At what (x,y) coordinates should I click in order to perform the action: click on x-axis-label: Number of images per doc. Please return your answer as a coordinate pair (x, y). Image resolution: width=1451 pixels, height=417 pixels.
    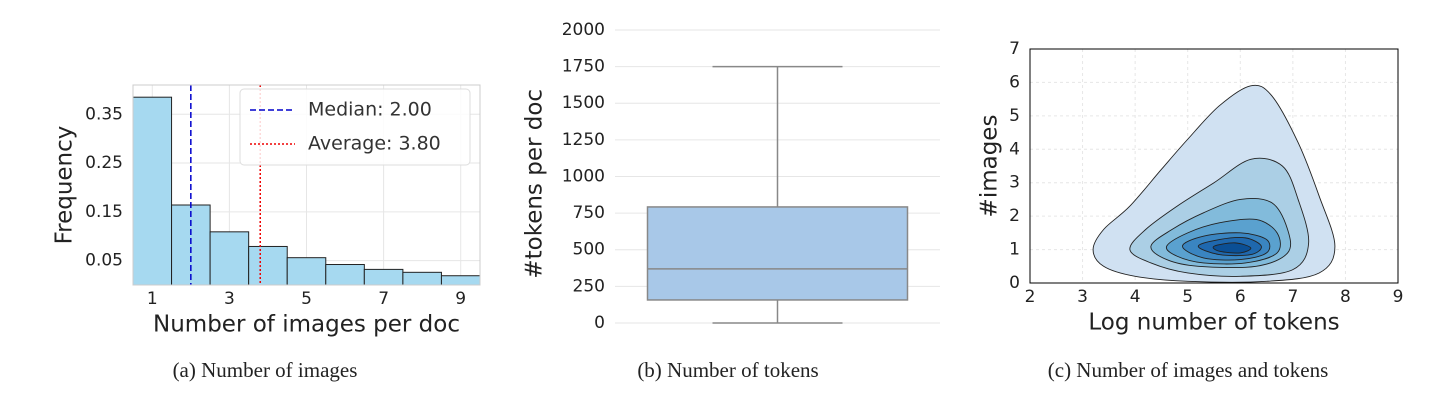
    Looking at the image, I should click on (306, 325).